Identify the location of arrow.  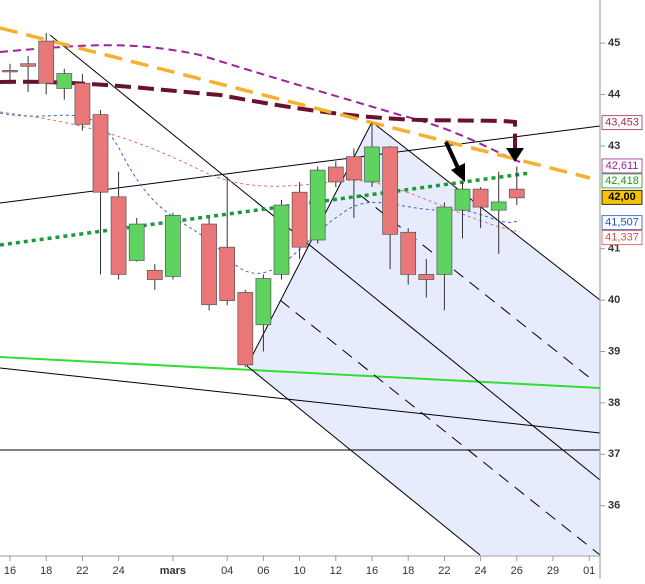
(452, 155).